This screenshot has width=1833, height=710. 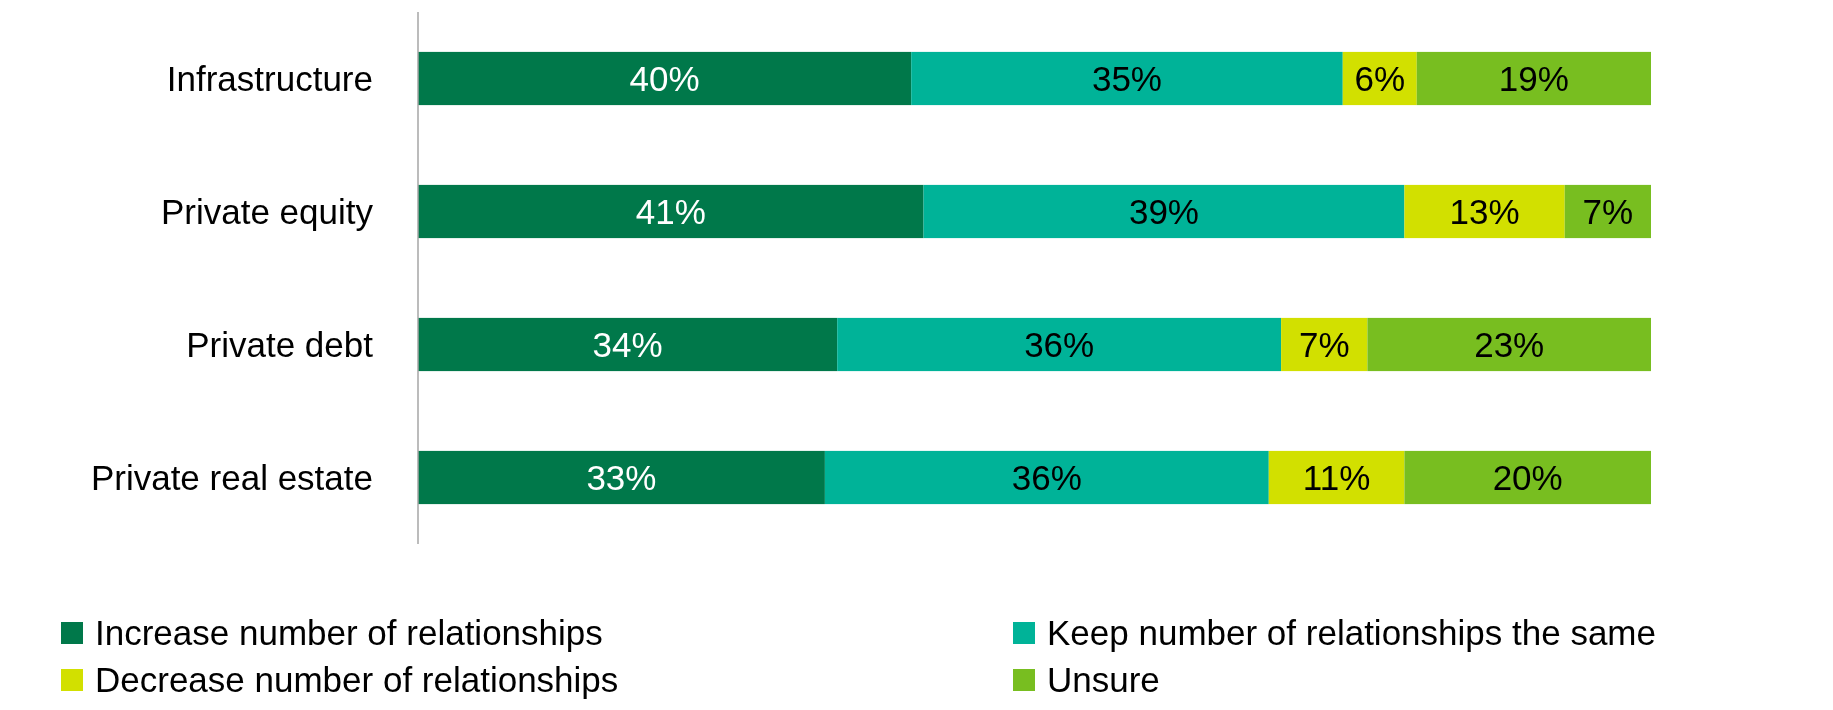 I want to click on data-label: 33%, so click(x=621, y=477).